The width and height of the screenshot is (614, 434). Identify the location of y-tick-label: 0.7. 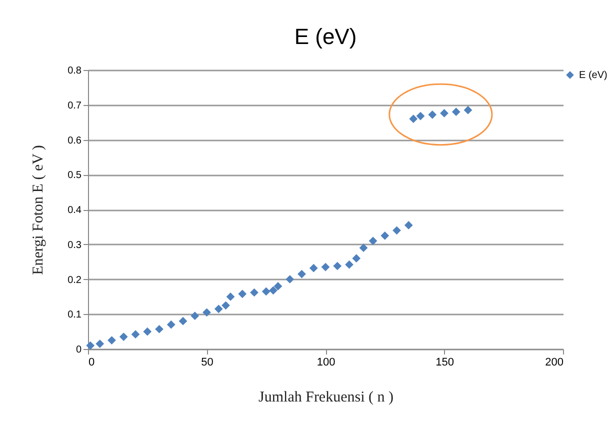
(75, 106).